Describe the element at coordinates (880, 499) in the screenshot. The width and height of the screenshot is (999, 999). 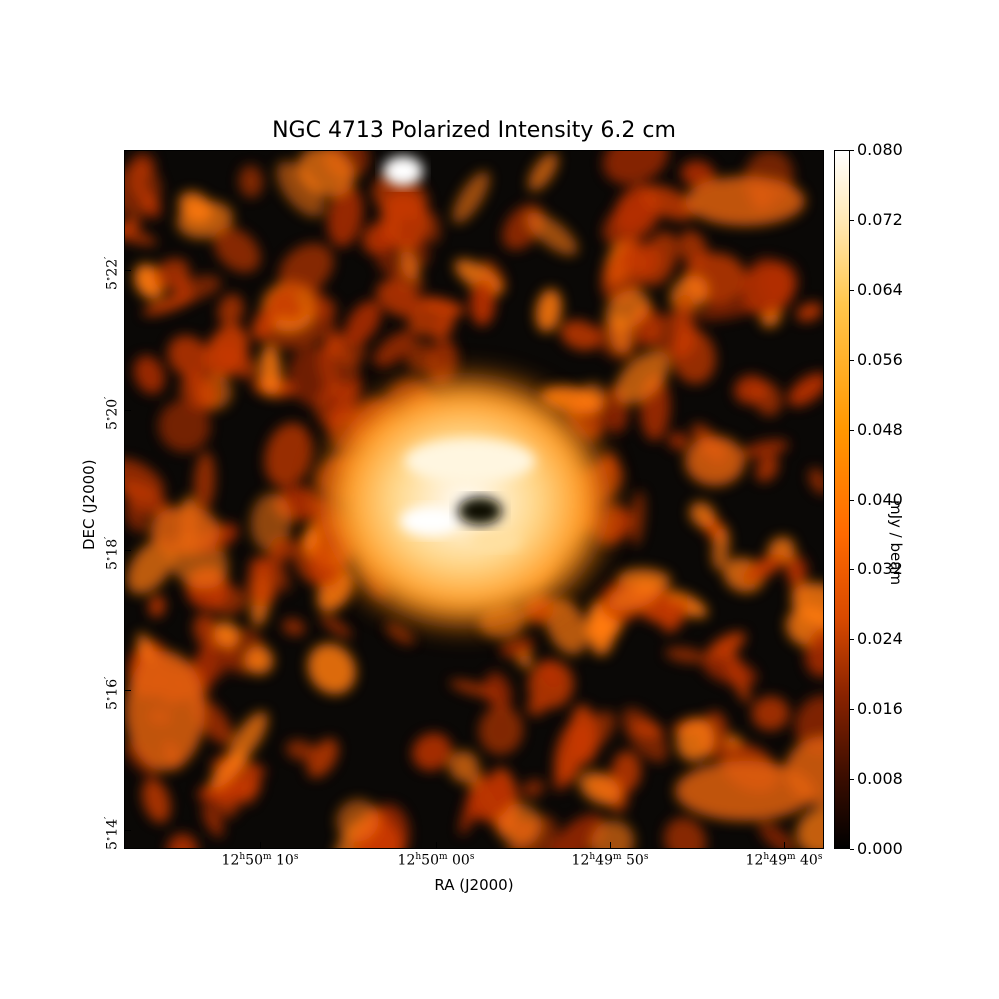
I see `colorbar-tick-label: 0.040` at that location.